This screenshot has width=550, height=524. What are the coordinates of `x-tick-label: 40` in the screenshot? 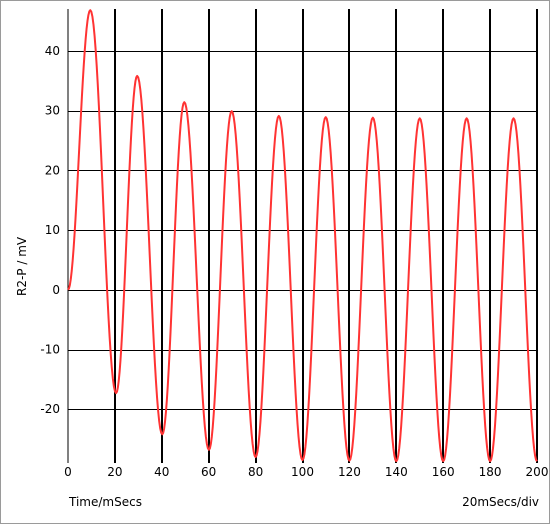 It's located at (161, 472).